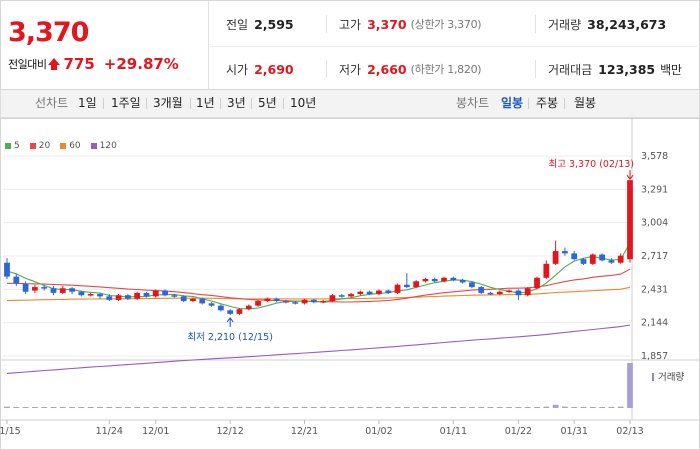 The image size is (700, 450). Describe the element at coordinates (108, 146) in the screenshot. I see `legend-label: 120` at that location.